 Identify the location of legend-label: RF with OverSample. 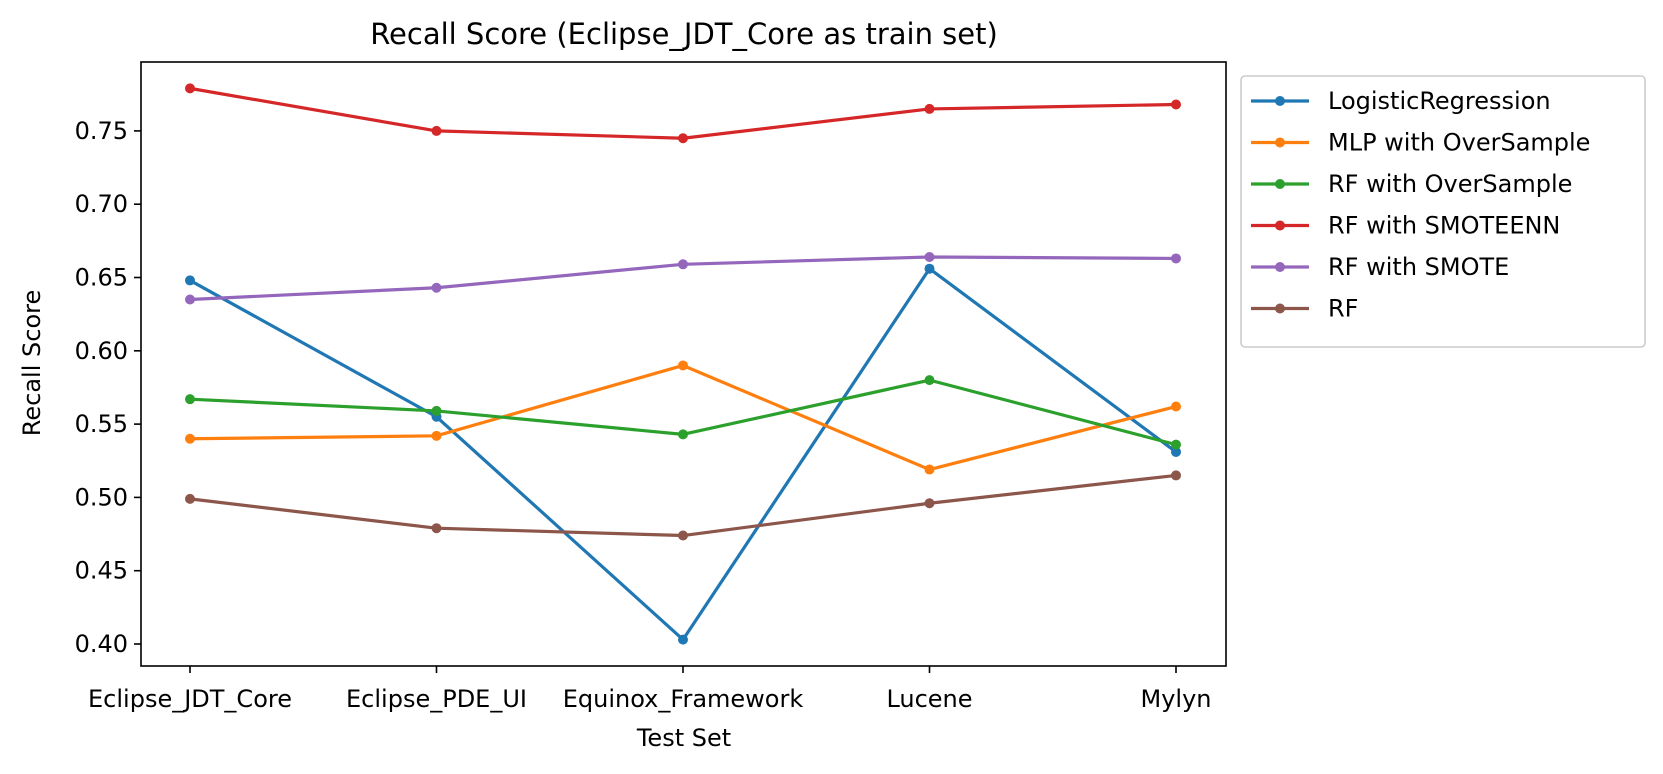
(1450, 184).